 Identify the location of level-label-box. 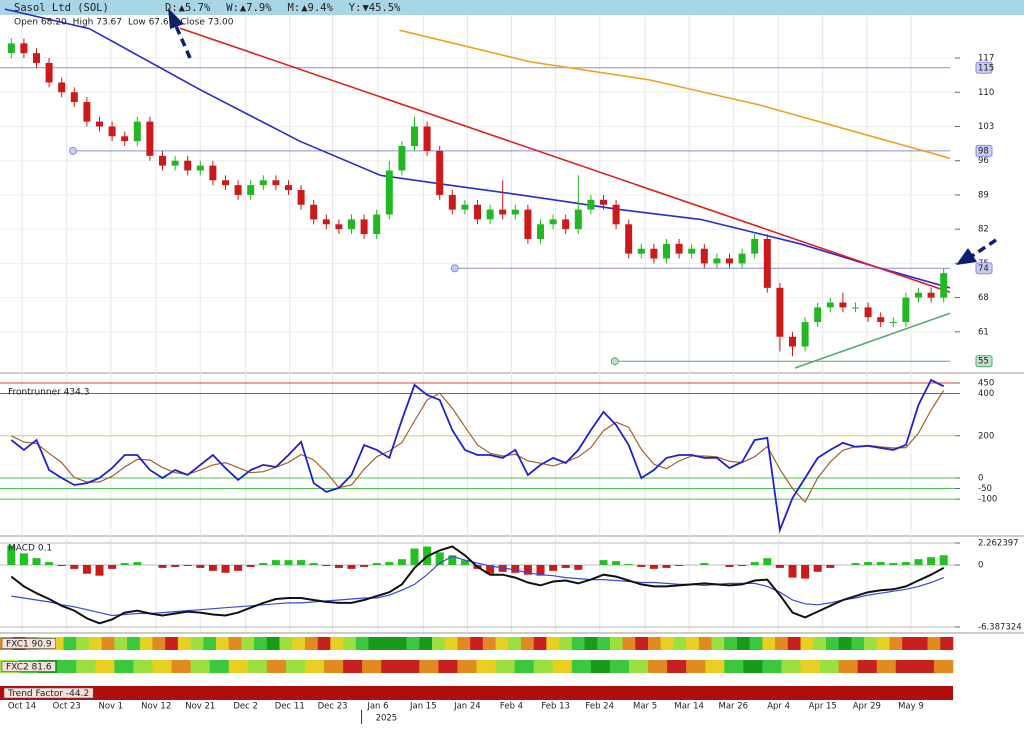
(984, 361).